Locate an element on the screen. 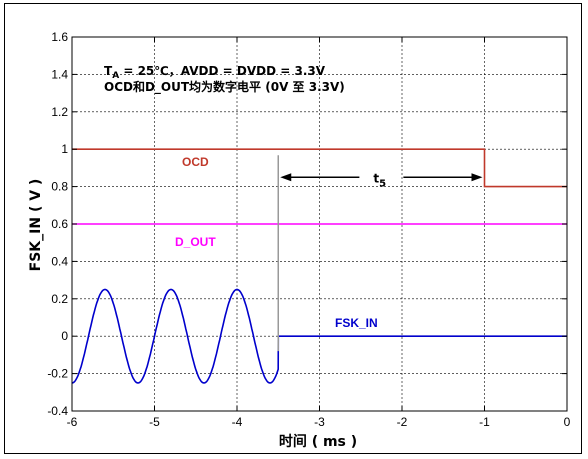  t5-label: t5 is located at coordinates (379, 180).